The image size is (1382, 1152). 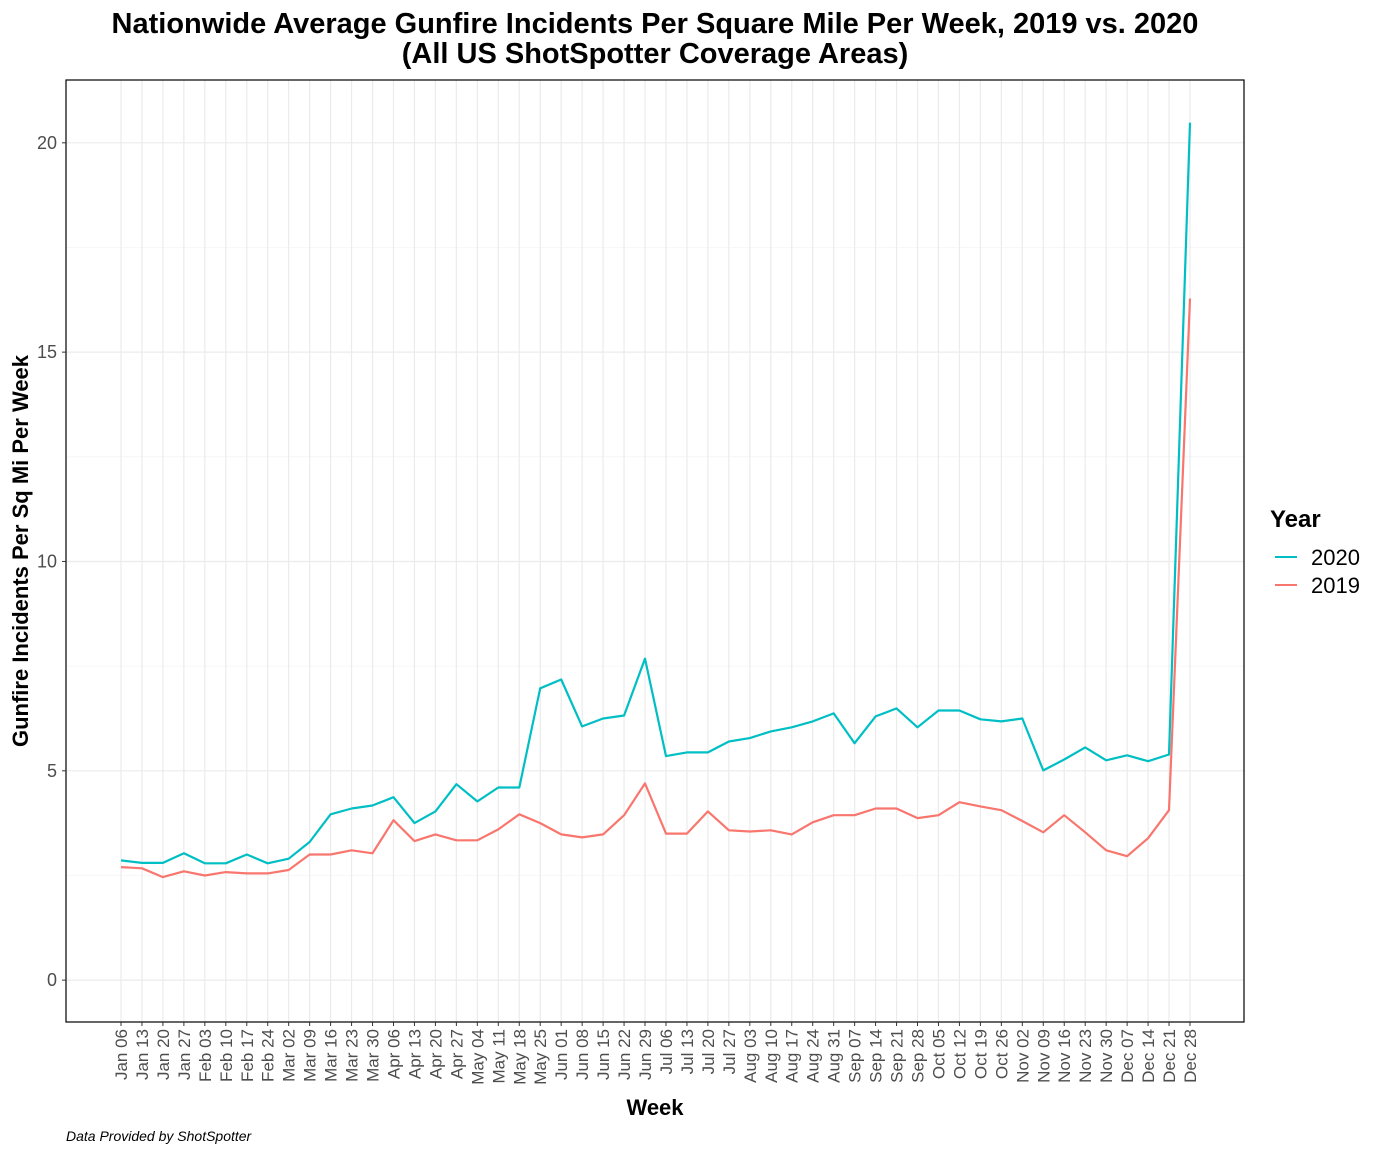 I want to click on x-tick-label: Apr 20, so click(x=435, y=1054).